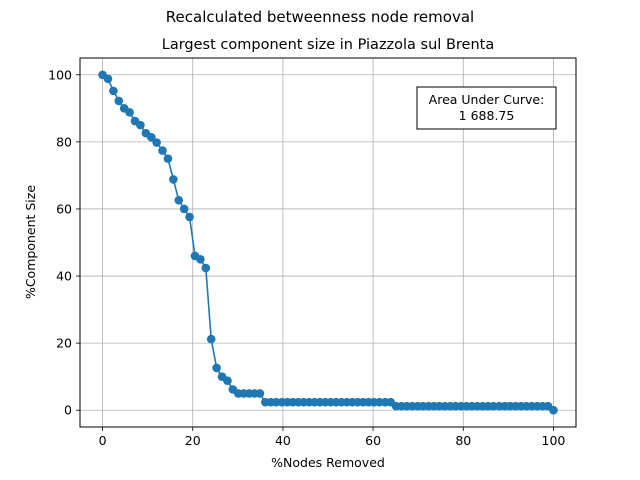  Describe the element at coordinates (64, 141) in the screenshot. I see `y-tick-label: 80` at that location.